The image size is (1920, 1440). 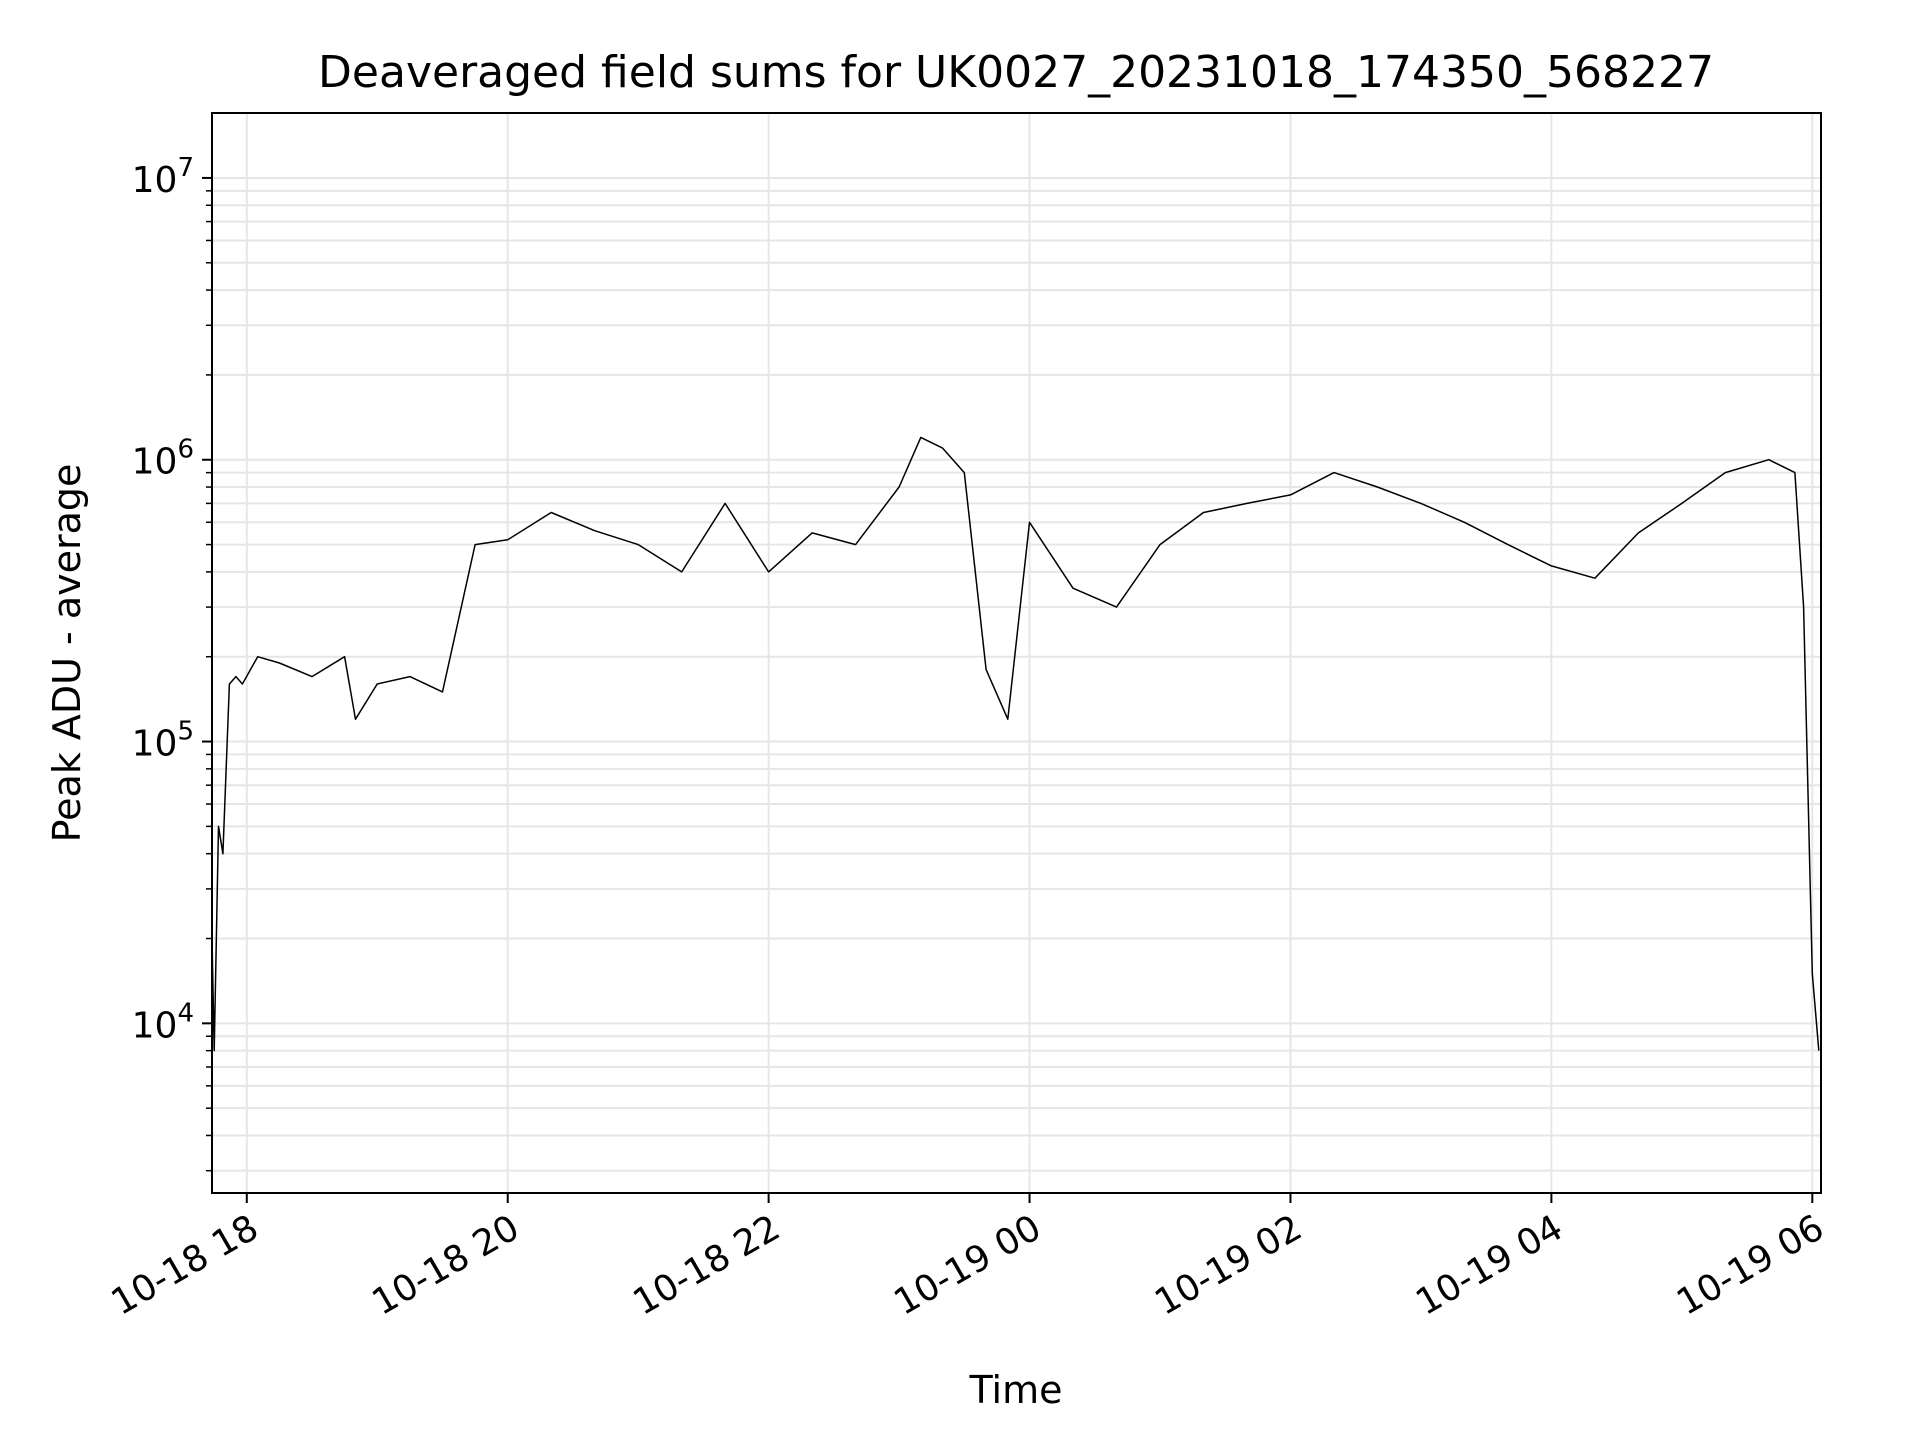 I want to click on y-tick-label: 10⁵, so click(x=163, y=741).